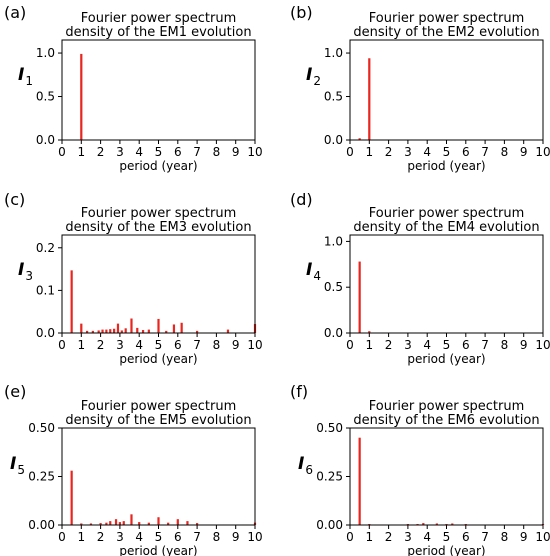  What do you see at coordinates (15, 12) in the screenshot?
I see `panel-letter: (a)` at bounding box center [15, 12].